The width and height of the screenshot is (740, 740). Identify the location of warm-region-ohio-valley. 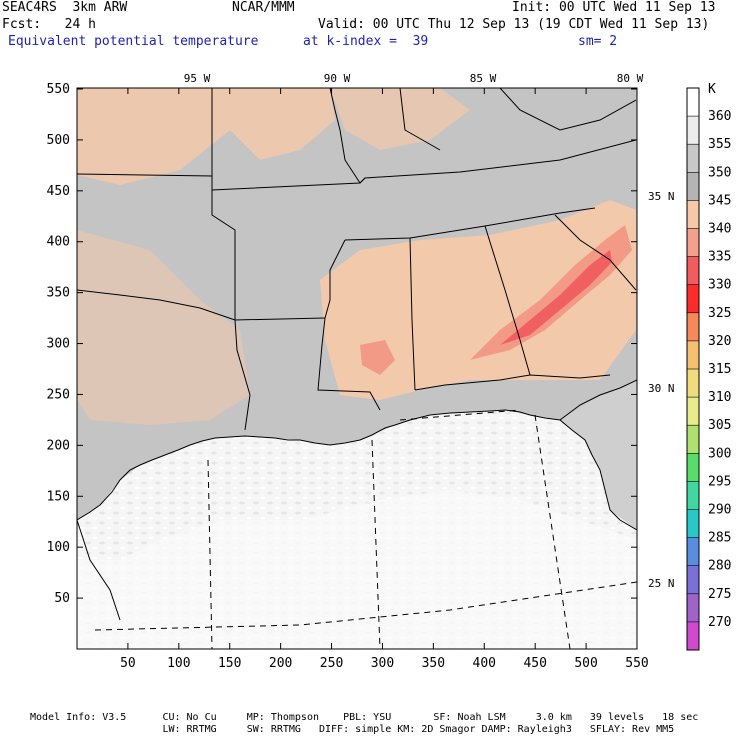
(400, 119).